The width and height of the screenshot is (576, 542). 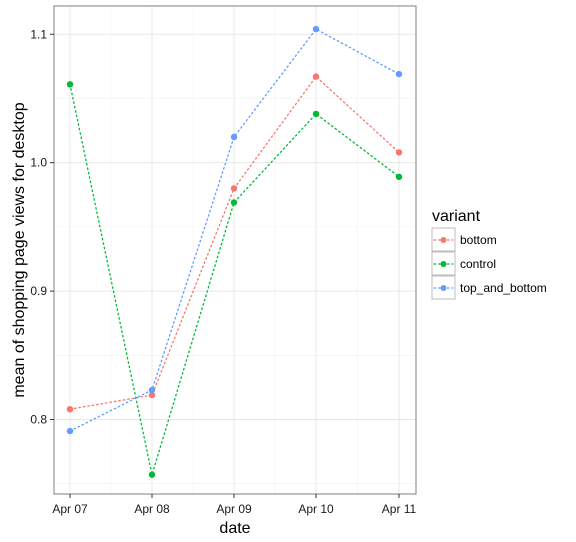 I want to click on legend-item-top-and-bottom: top_and_bottom, so click(x=489, y=287).